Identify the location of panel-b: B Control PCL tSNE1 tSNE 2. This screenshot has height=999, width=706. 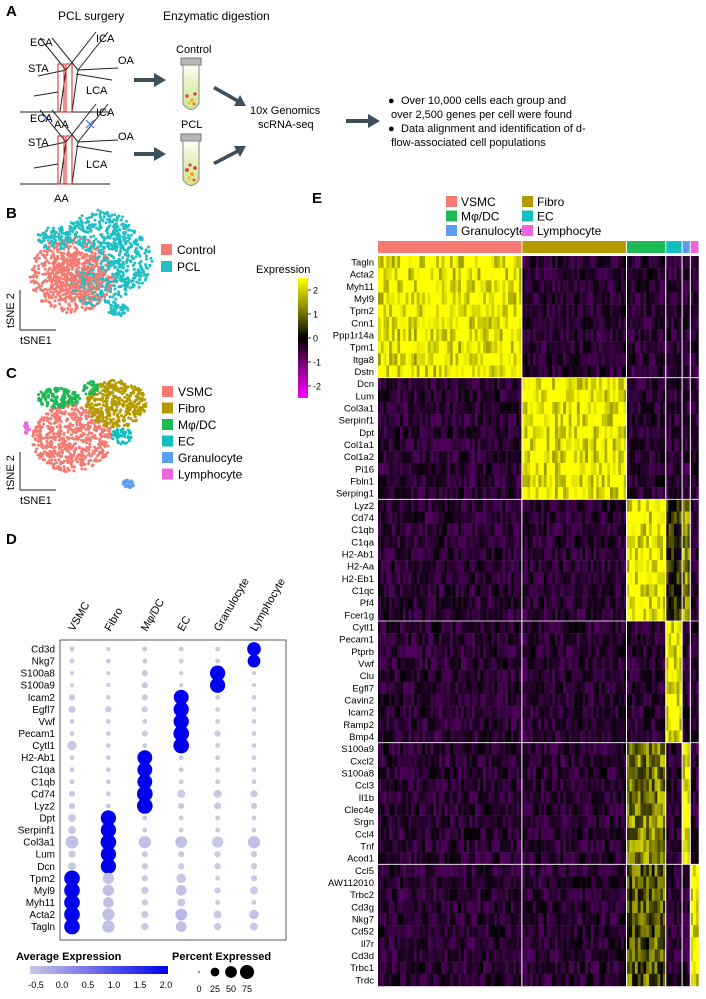
(110, 276).